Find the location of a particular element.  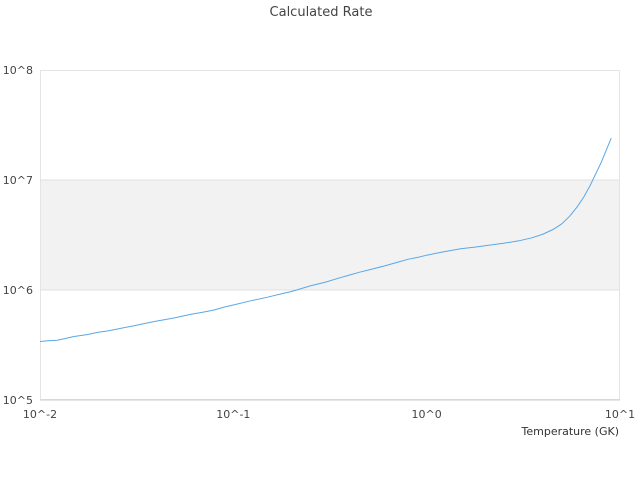

x-tick-label: 10^0 is located at coordinates (427, 414).